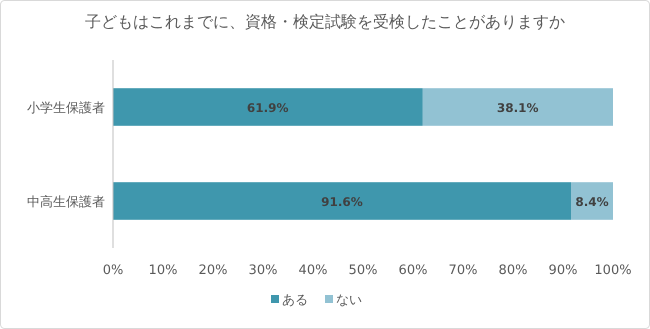 The width and height of the screenshot is (650, 329). I want to click on data-label: 61.9%, so click(267, 108).